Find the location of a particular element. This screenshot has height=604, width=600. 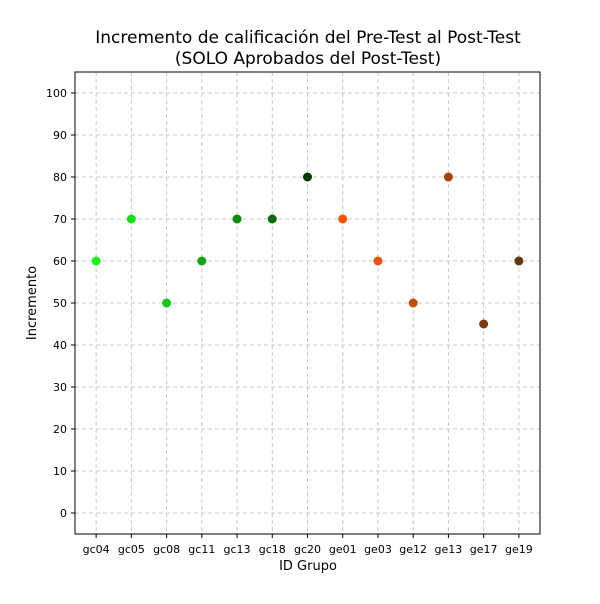

y-tick-label: 30 is located at coordinates (60, 387).